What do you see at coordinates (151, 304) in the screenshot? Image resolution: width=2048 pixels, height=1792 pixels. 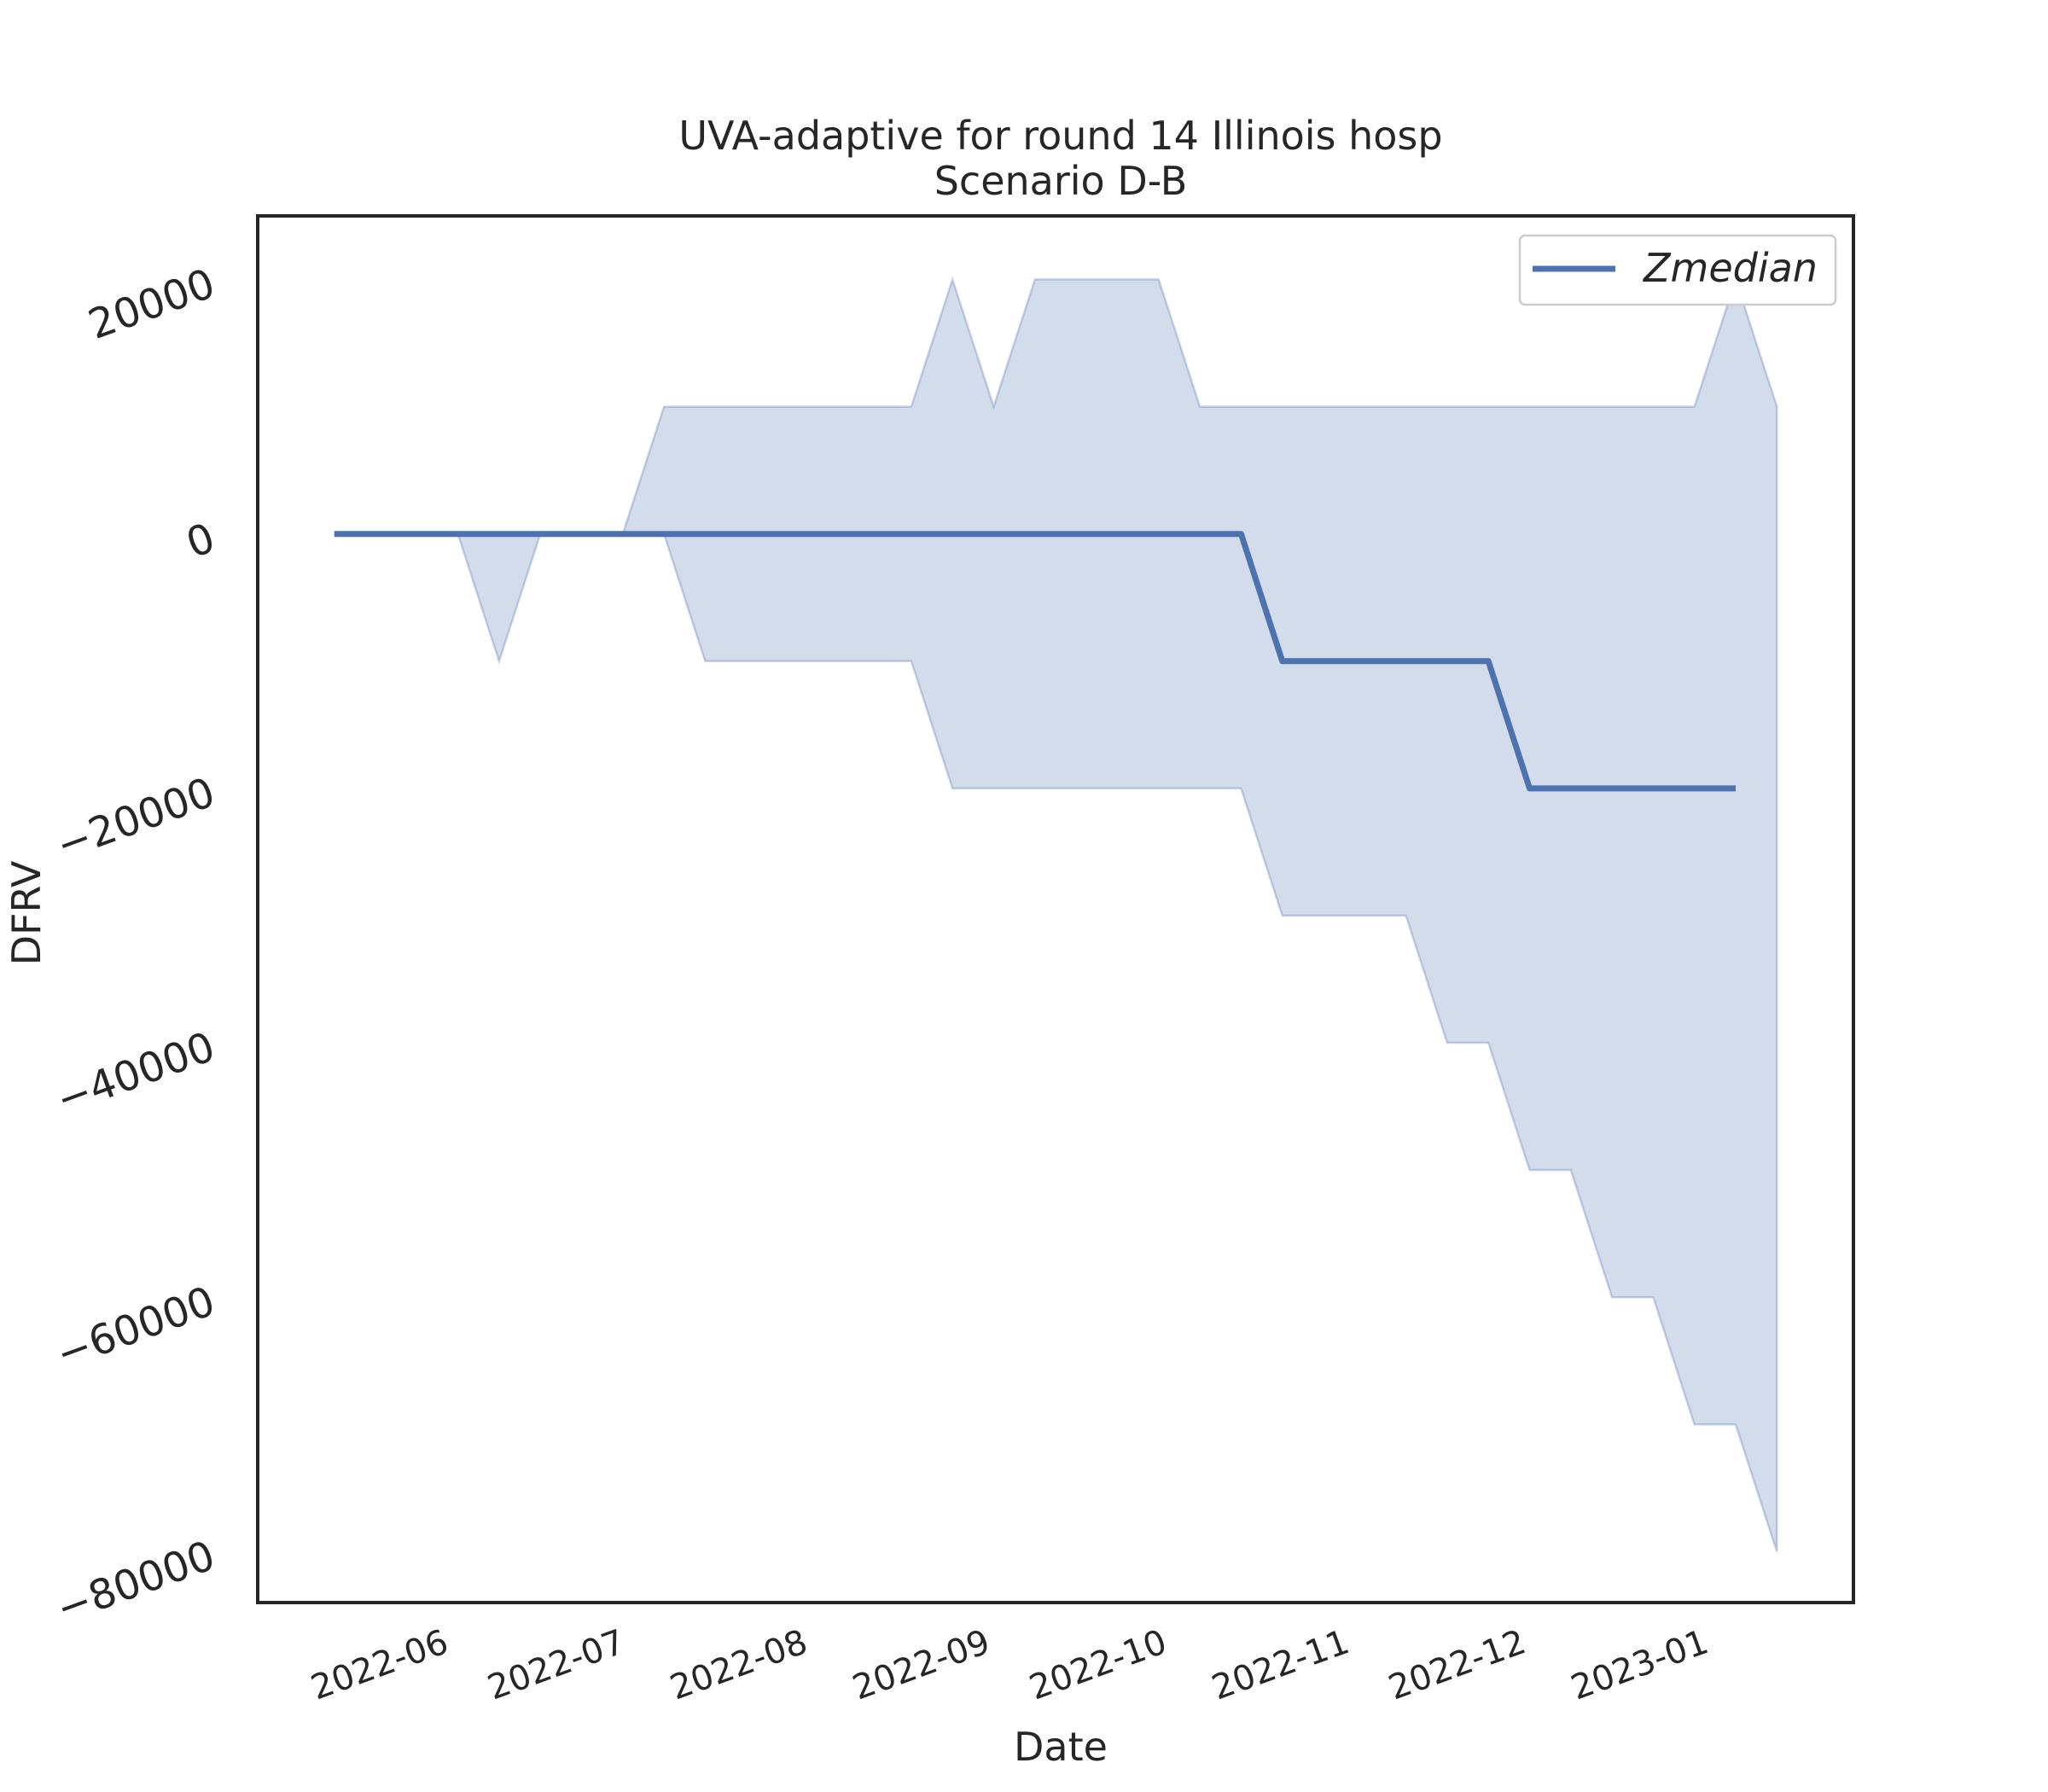 I see `y-tick-label: 20000` at bounding box center [151, 304].